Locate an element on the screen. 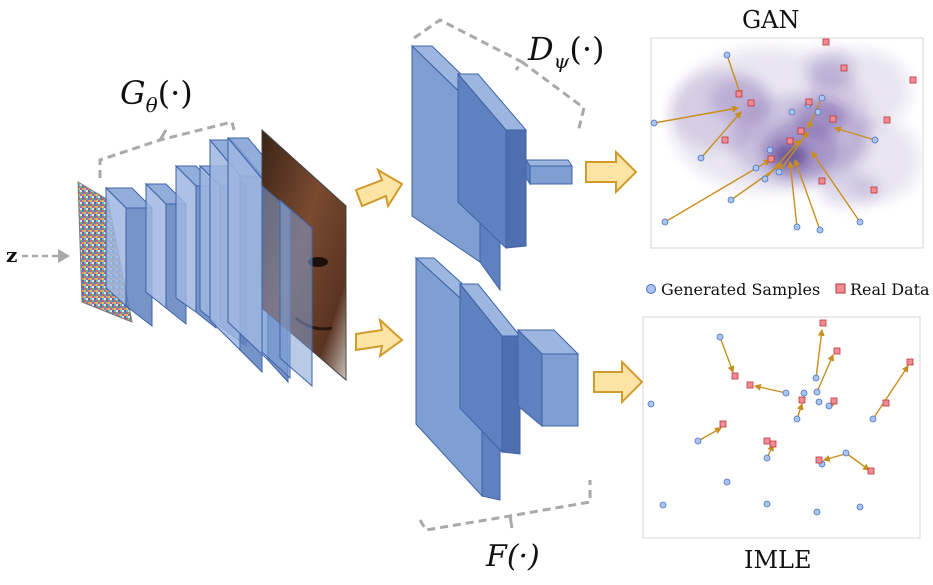 This screenshot has width=933, height=585. feature-bracket is located at coordinates (505, 506).